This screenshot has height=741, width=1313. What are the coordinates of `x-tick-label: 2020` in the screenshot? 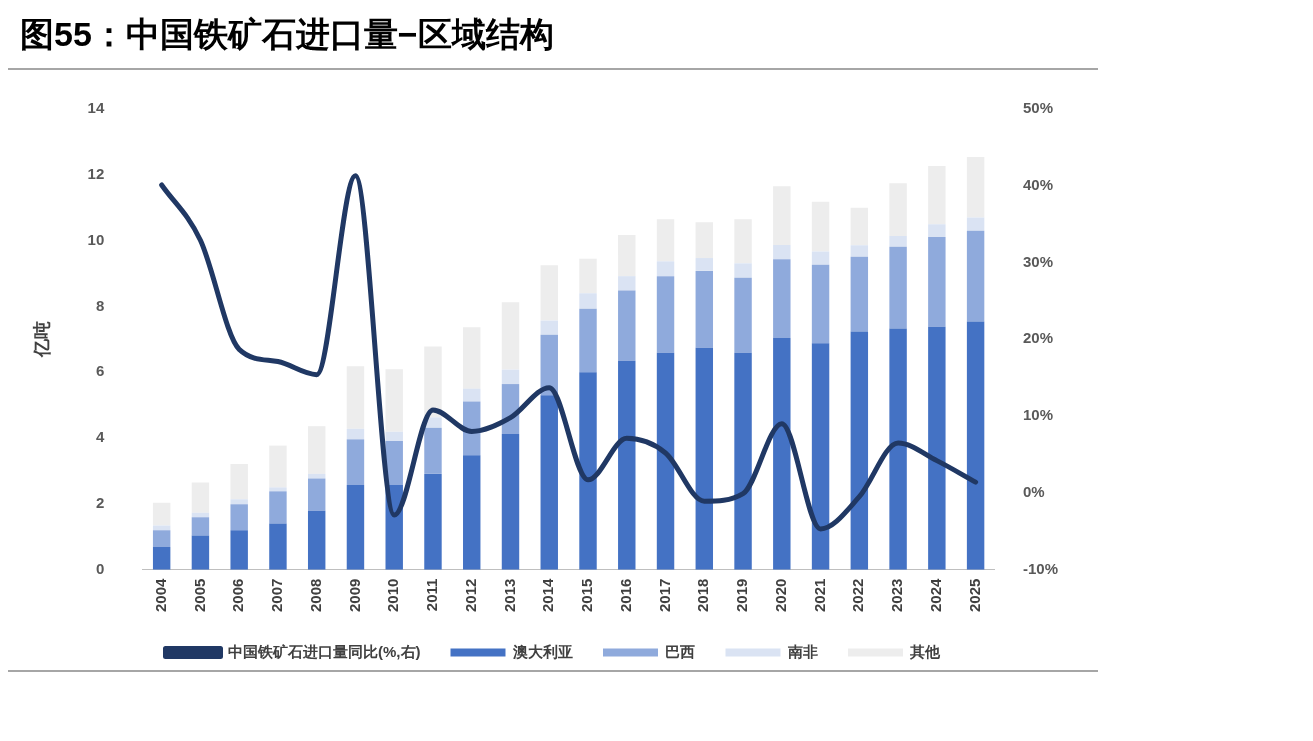 It's located at (780, 595).